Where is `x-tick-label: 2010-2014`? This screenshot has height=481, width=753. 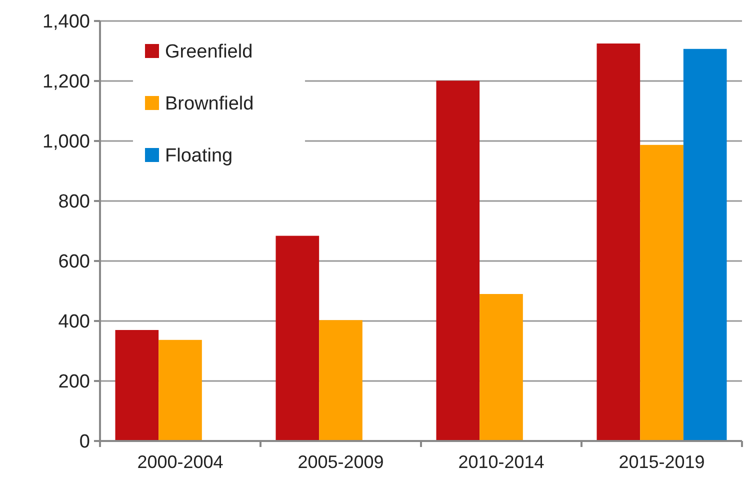
x-tick-label: 2010-2014 is located at coordinates (501, 462).